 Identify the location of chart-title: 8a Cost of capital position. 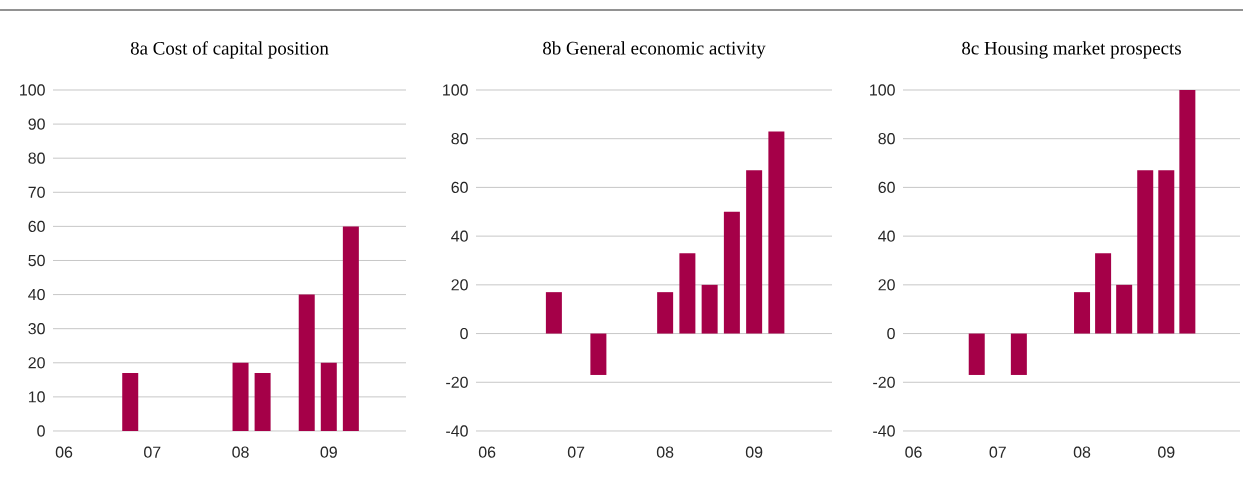
(229, 50).